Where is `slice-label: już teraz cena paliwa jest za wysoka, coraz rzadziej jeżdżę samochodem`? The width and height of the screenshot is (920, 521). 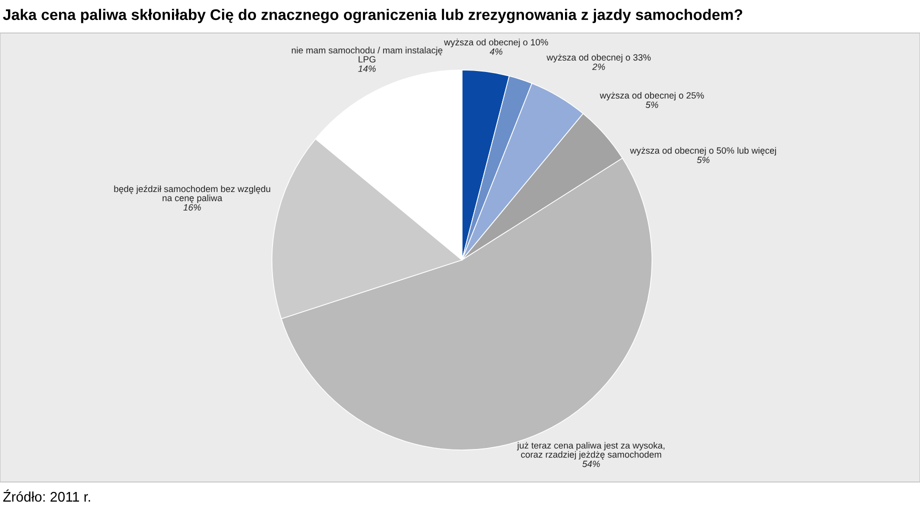 slice-label: już teraz cena paliwa jest za wysoka, coraz rzadziej jeżdżę samochodem is located at coordinates (590, 451).